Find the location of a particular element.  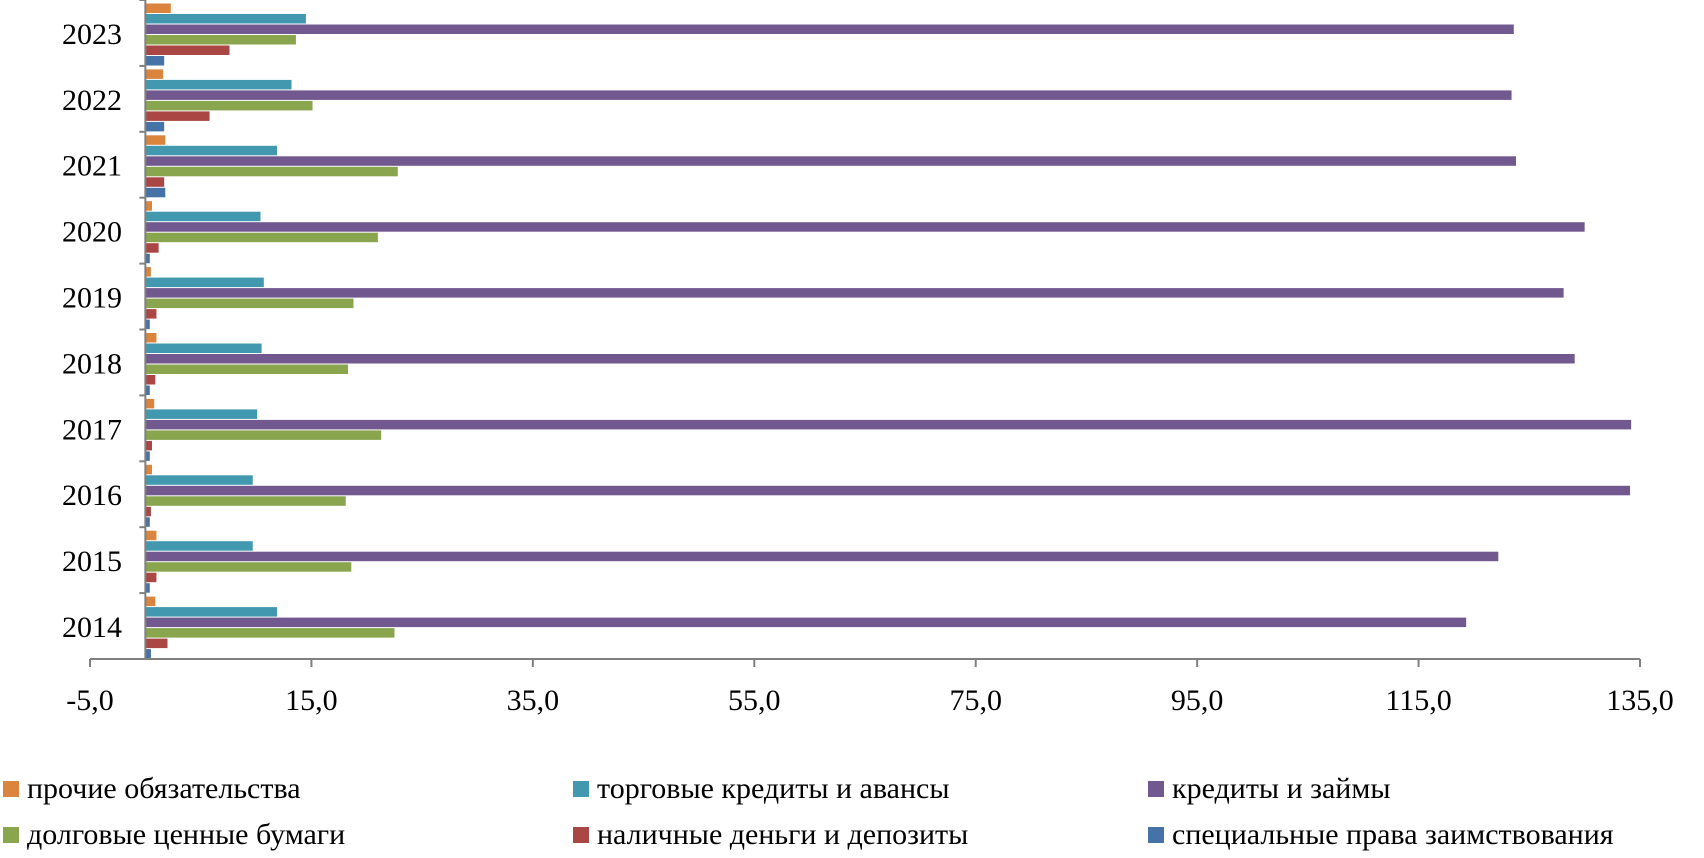

legend-label: специальные права заимствования is located at coordinates (1393, 834).